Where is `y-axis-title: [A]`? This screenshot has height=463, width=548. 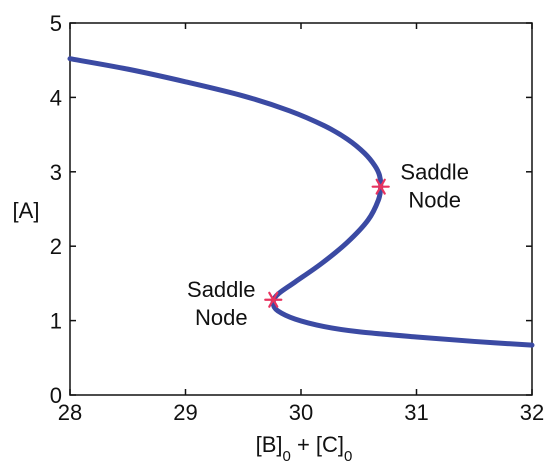
y-axis-title: [A] is located at coordinates (26, 210).